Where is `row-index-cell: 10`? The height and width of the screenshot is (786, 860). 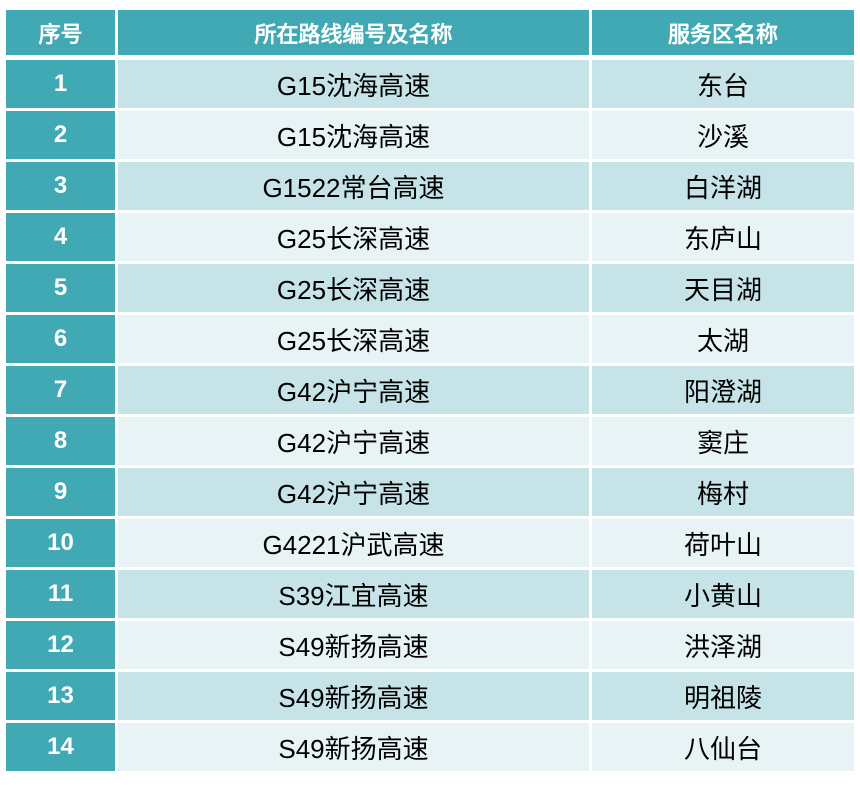 row-index-cell: 10 is located at coordinates (60, 543).